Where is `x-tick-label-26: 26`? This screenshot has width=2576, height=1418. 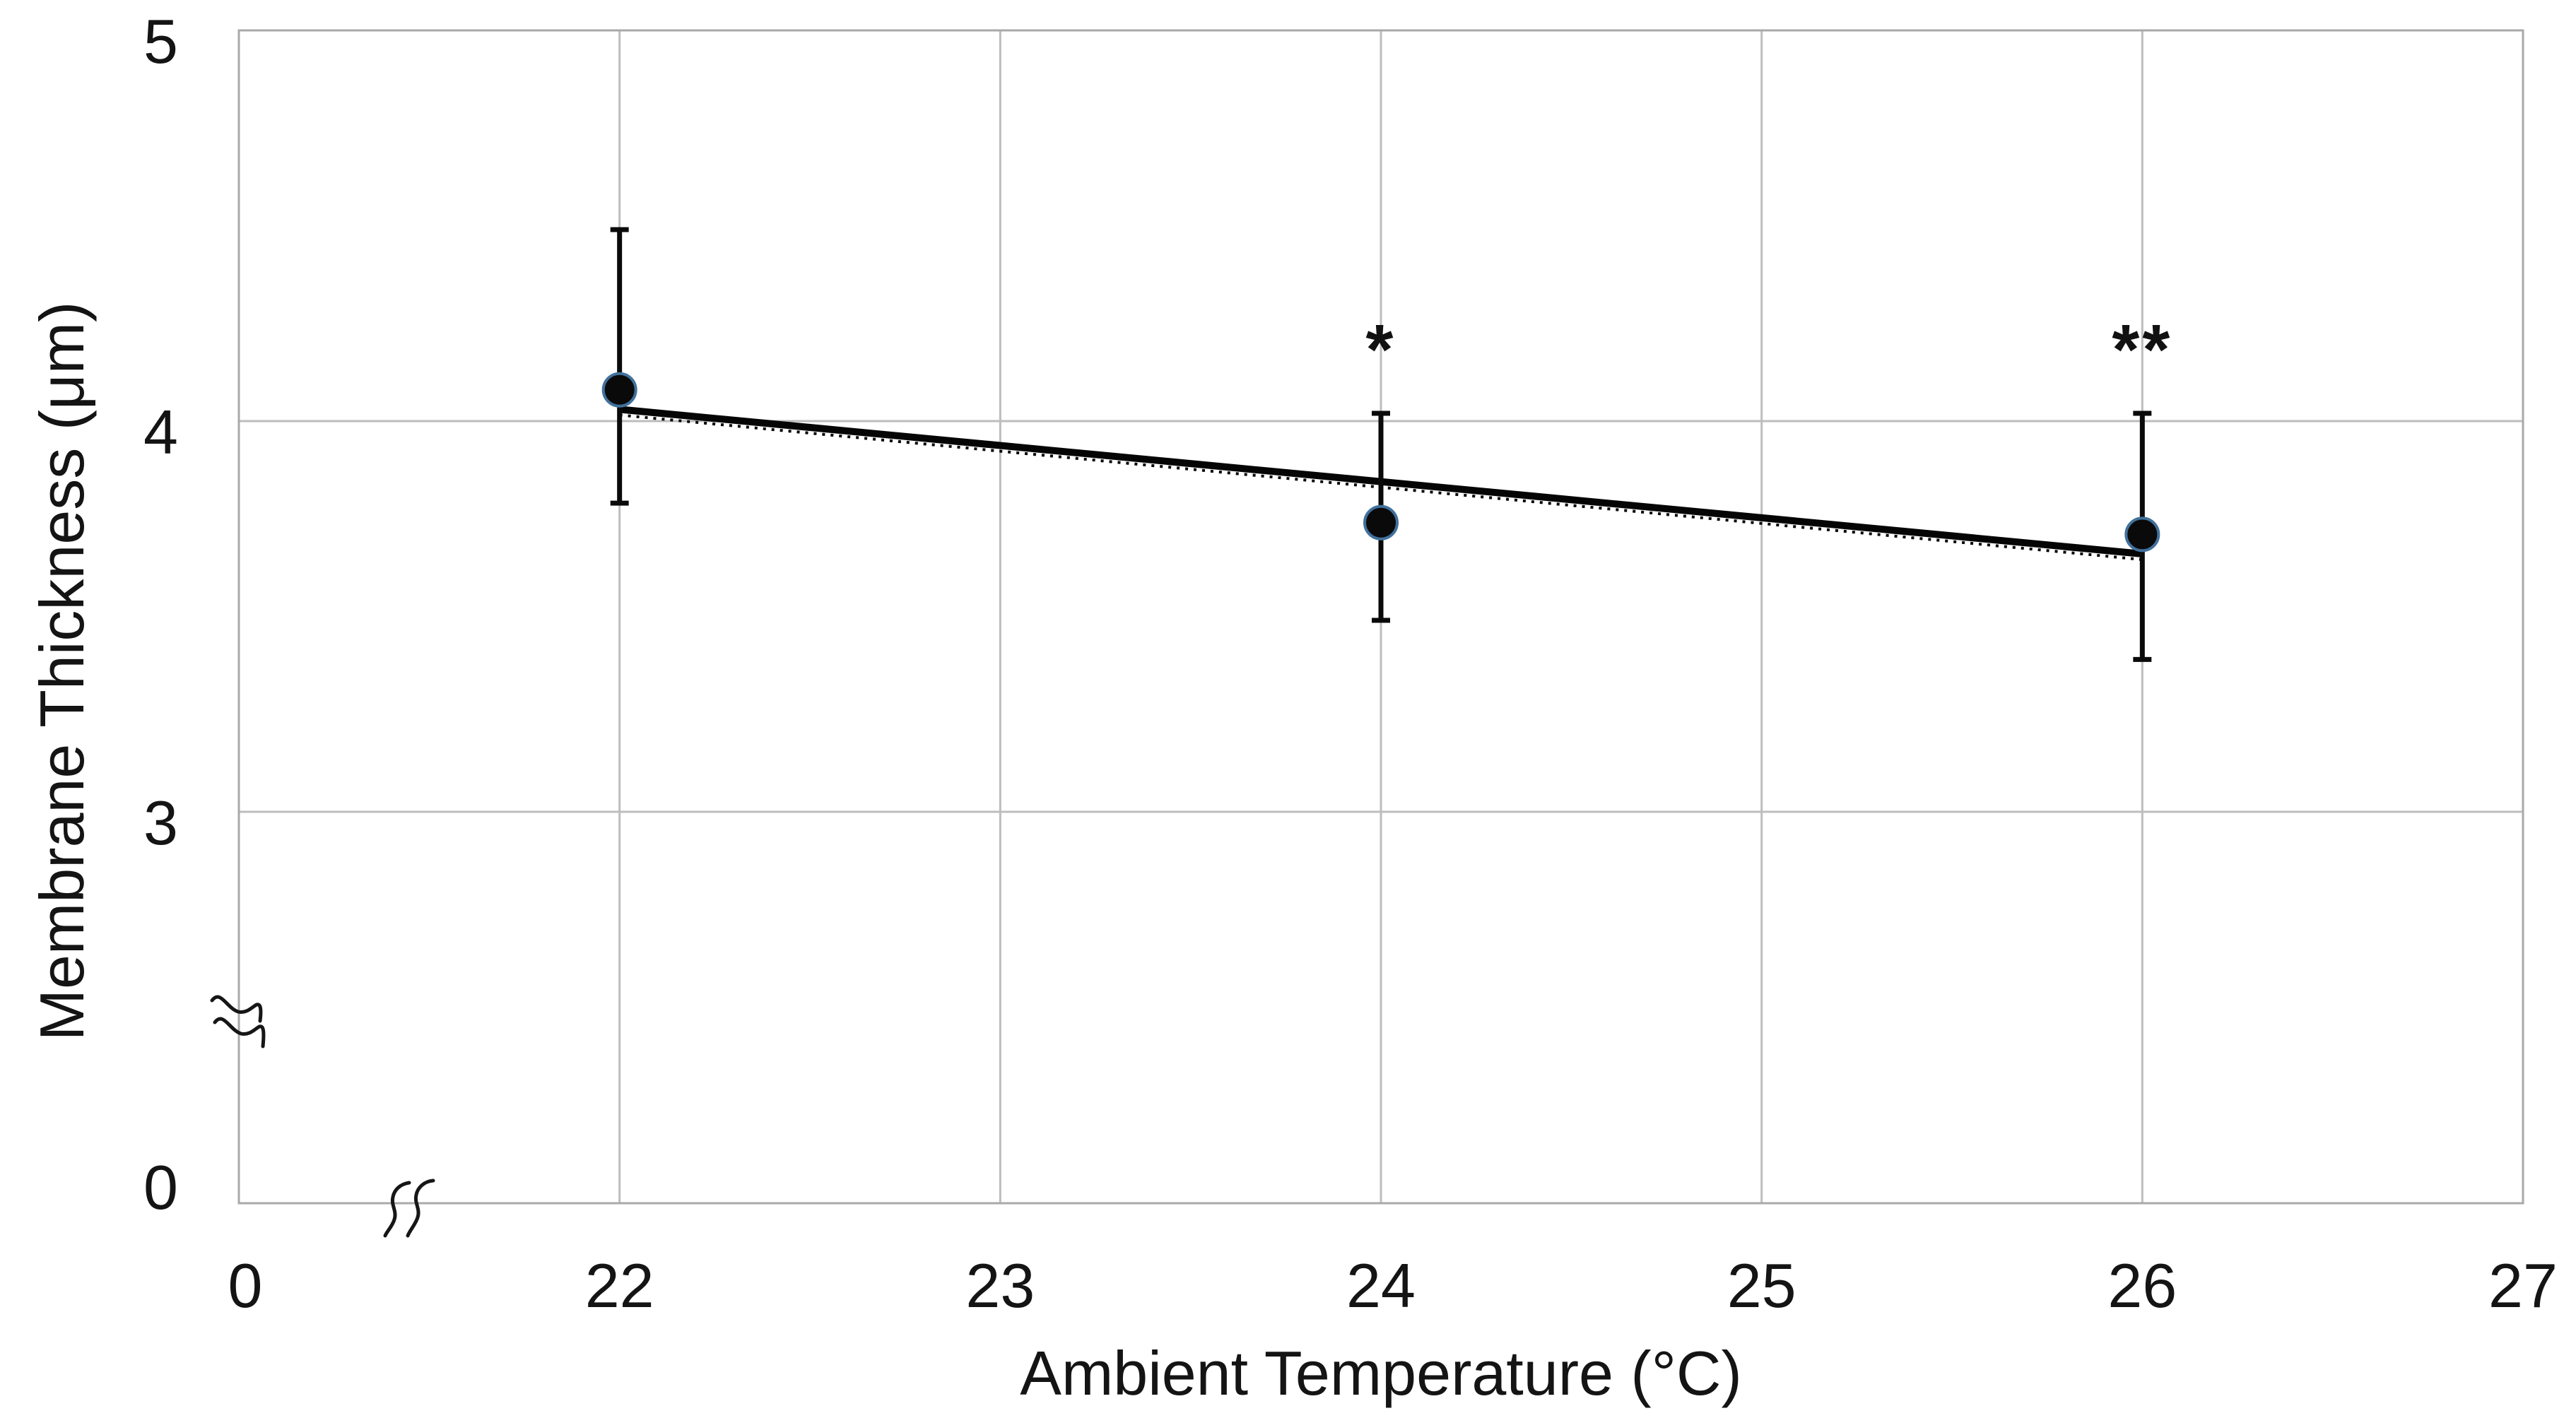
x-tick-label-26: 26 is located at coordinates (2142, 1285).